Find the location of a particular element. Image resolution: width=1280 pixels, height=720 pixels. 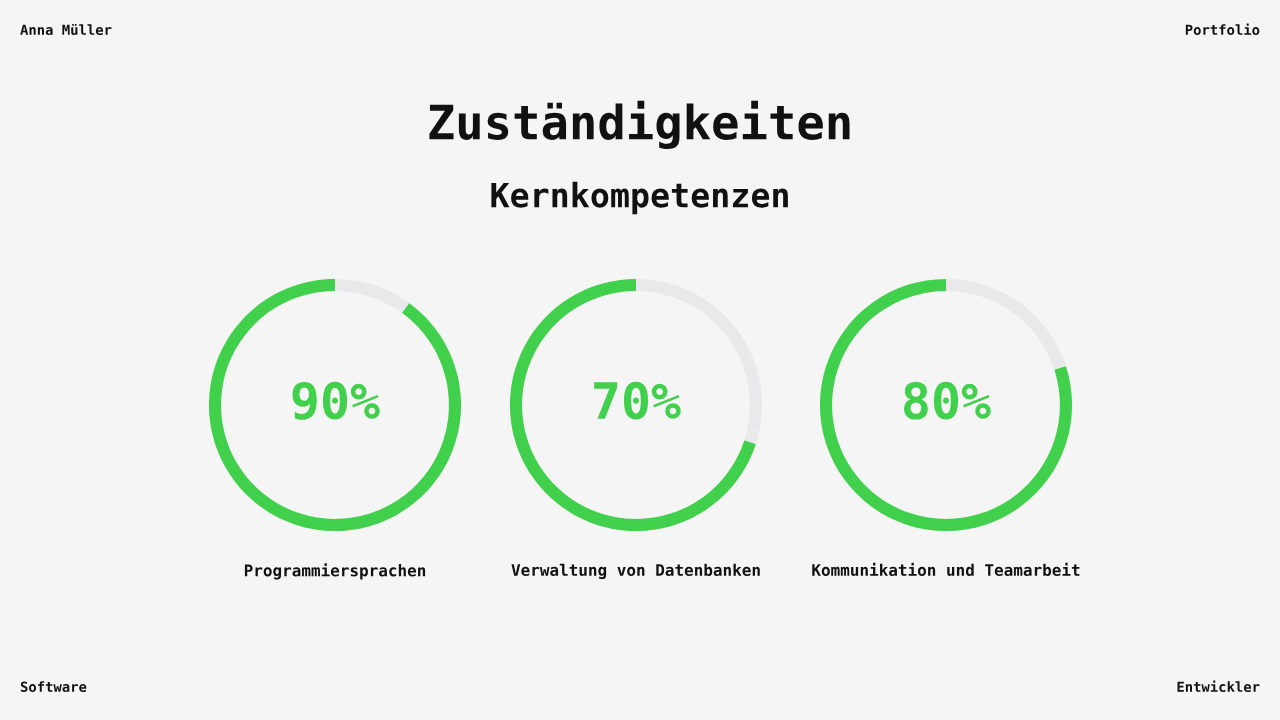

text: 90% is located at coordinates (336, 400).